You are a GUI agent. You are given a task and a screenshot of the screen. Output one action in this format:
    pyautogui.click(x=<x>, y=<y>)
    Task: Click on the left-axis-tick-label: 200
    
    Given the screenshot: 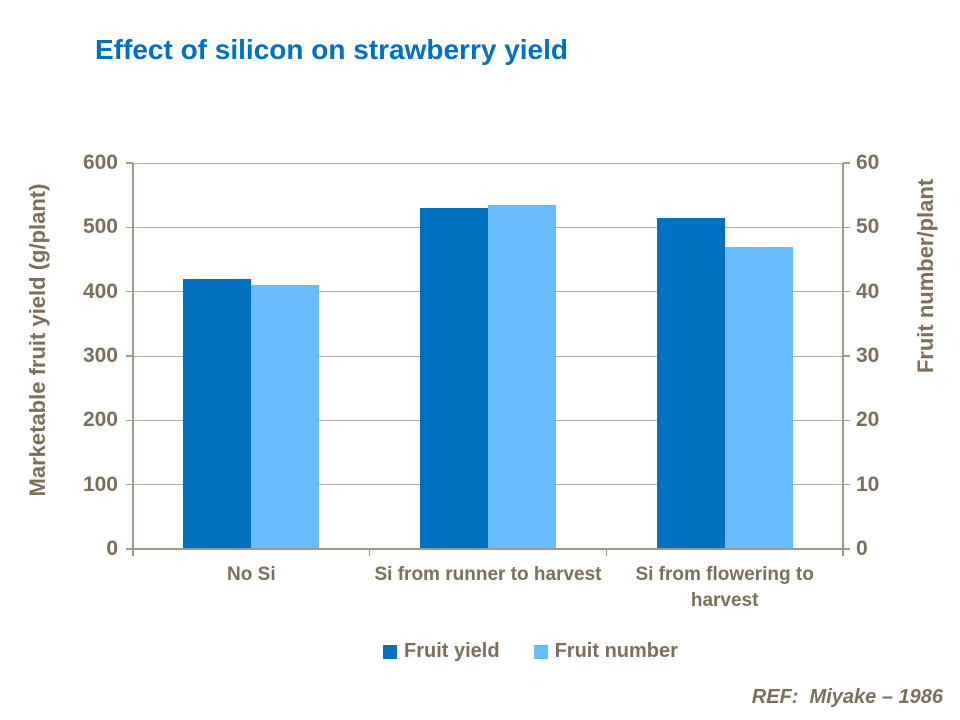 What is the action you would take?
    pyautogui.click(x=100, y=420)
    